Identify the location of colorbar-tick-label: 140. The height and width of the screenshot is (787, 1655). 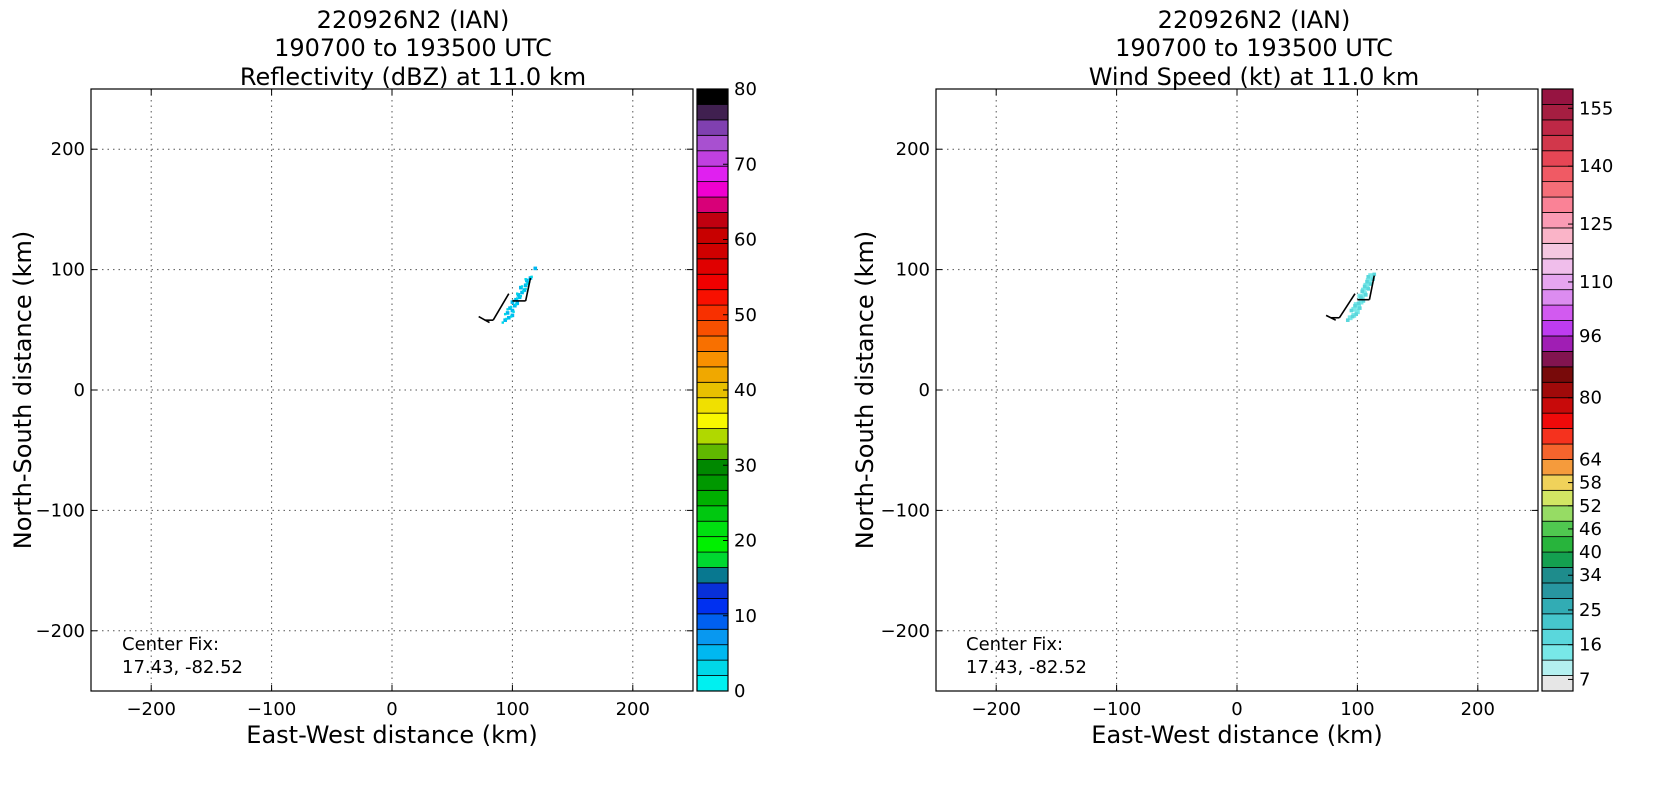
(1596, 166).